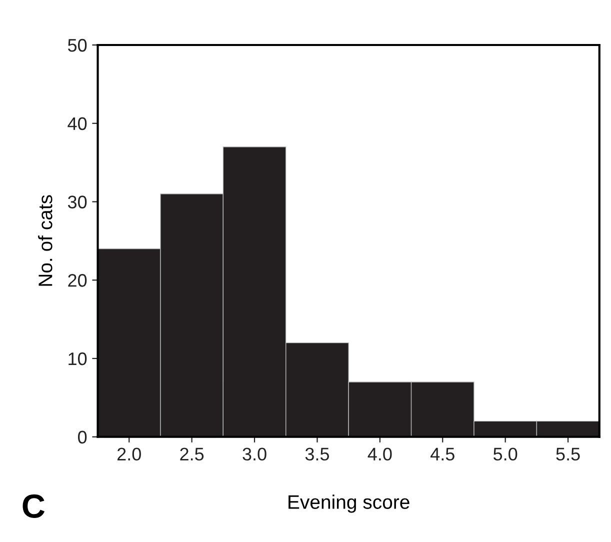 The height and width of the screenshot is (542, 611). Describe the element at coordinates (192, 454) in the screenshot. I see `x-tick-label: 2.5` at that location.